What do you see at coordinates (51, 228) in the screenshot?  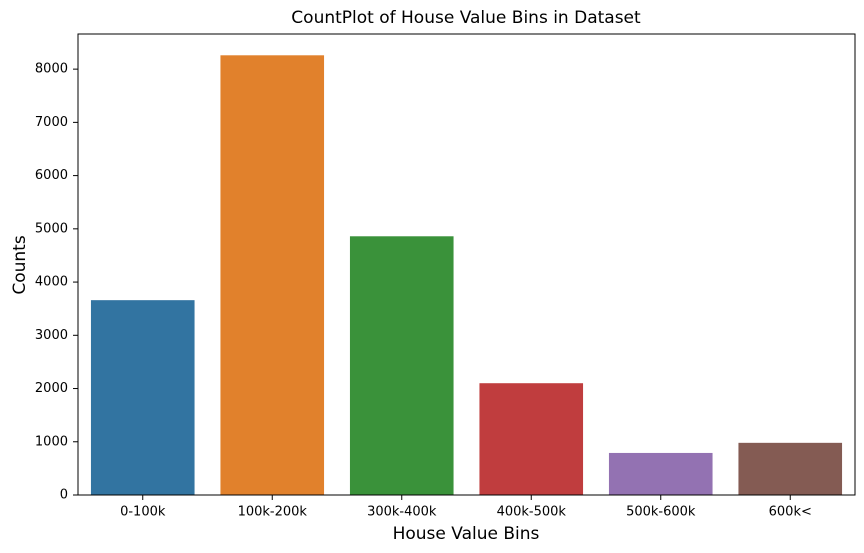 I see `y-tick-label: 5000` at bounding box center [51, 228].